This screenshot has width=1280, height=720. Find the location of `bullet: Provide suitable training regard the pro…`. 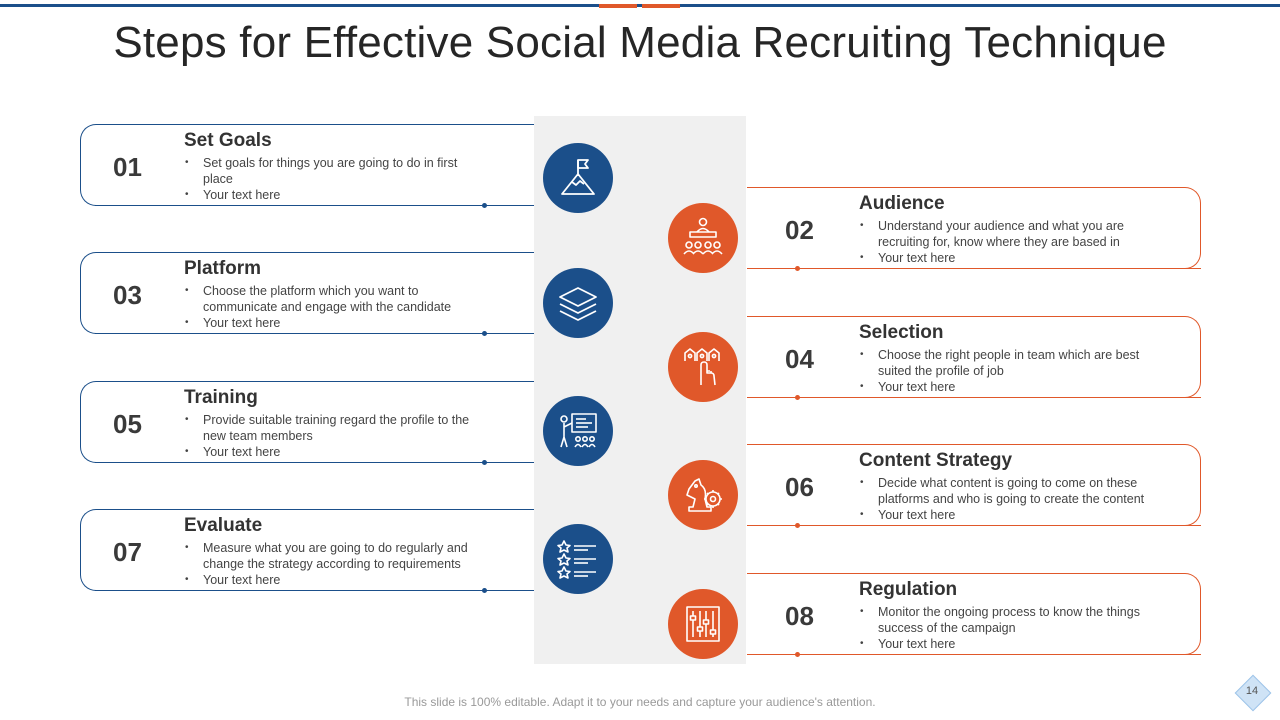

bullet: Provide suitable training regard the pro… is located at coordinates (330, 428).